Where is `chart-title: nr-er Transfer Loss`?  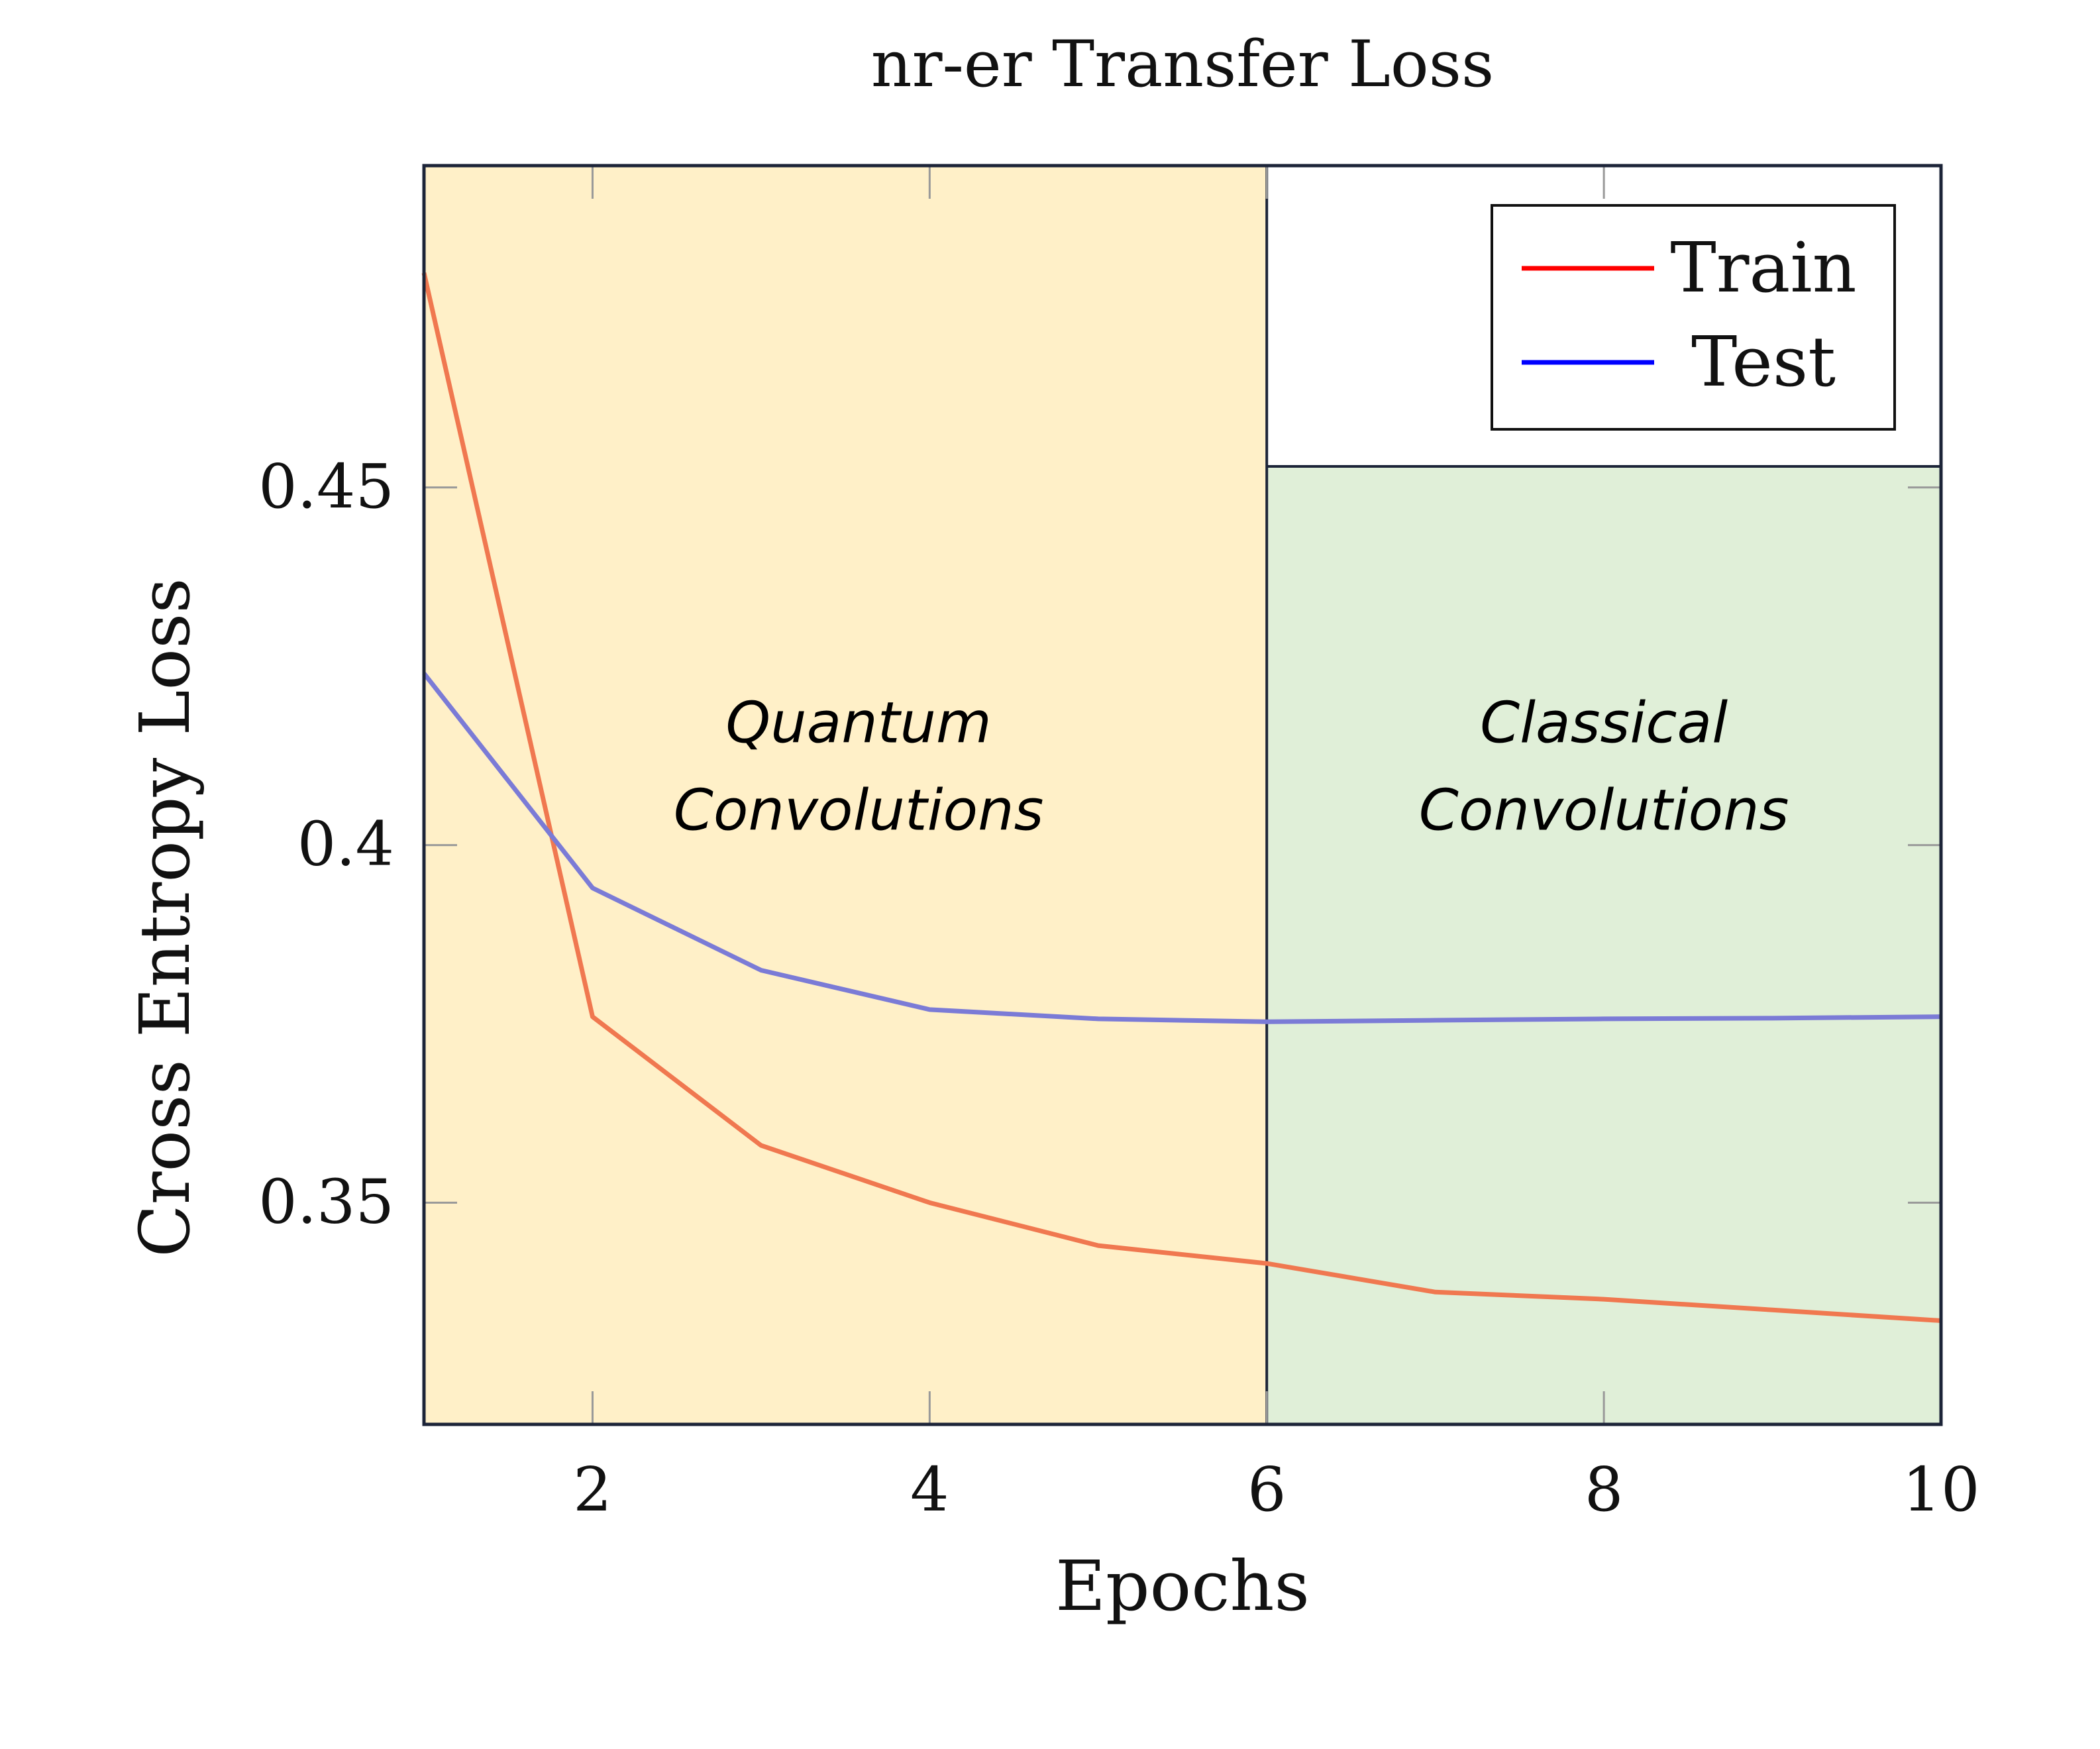
chart-title: nr-er Transfer Loss is located at coordinates (1182, 64).